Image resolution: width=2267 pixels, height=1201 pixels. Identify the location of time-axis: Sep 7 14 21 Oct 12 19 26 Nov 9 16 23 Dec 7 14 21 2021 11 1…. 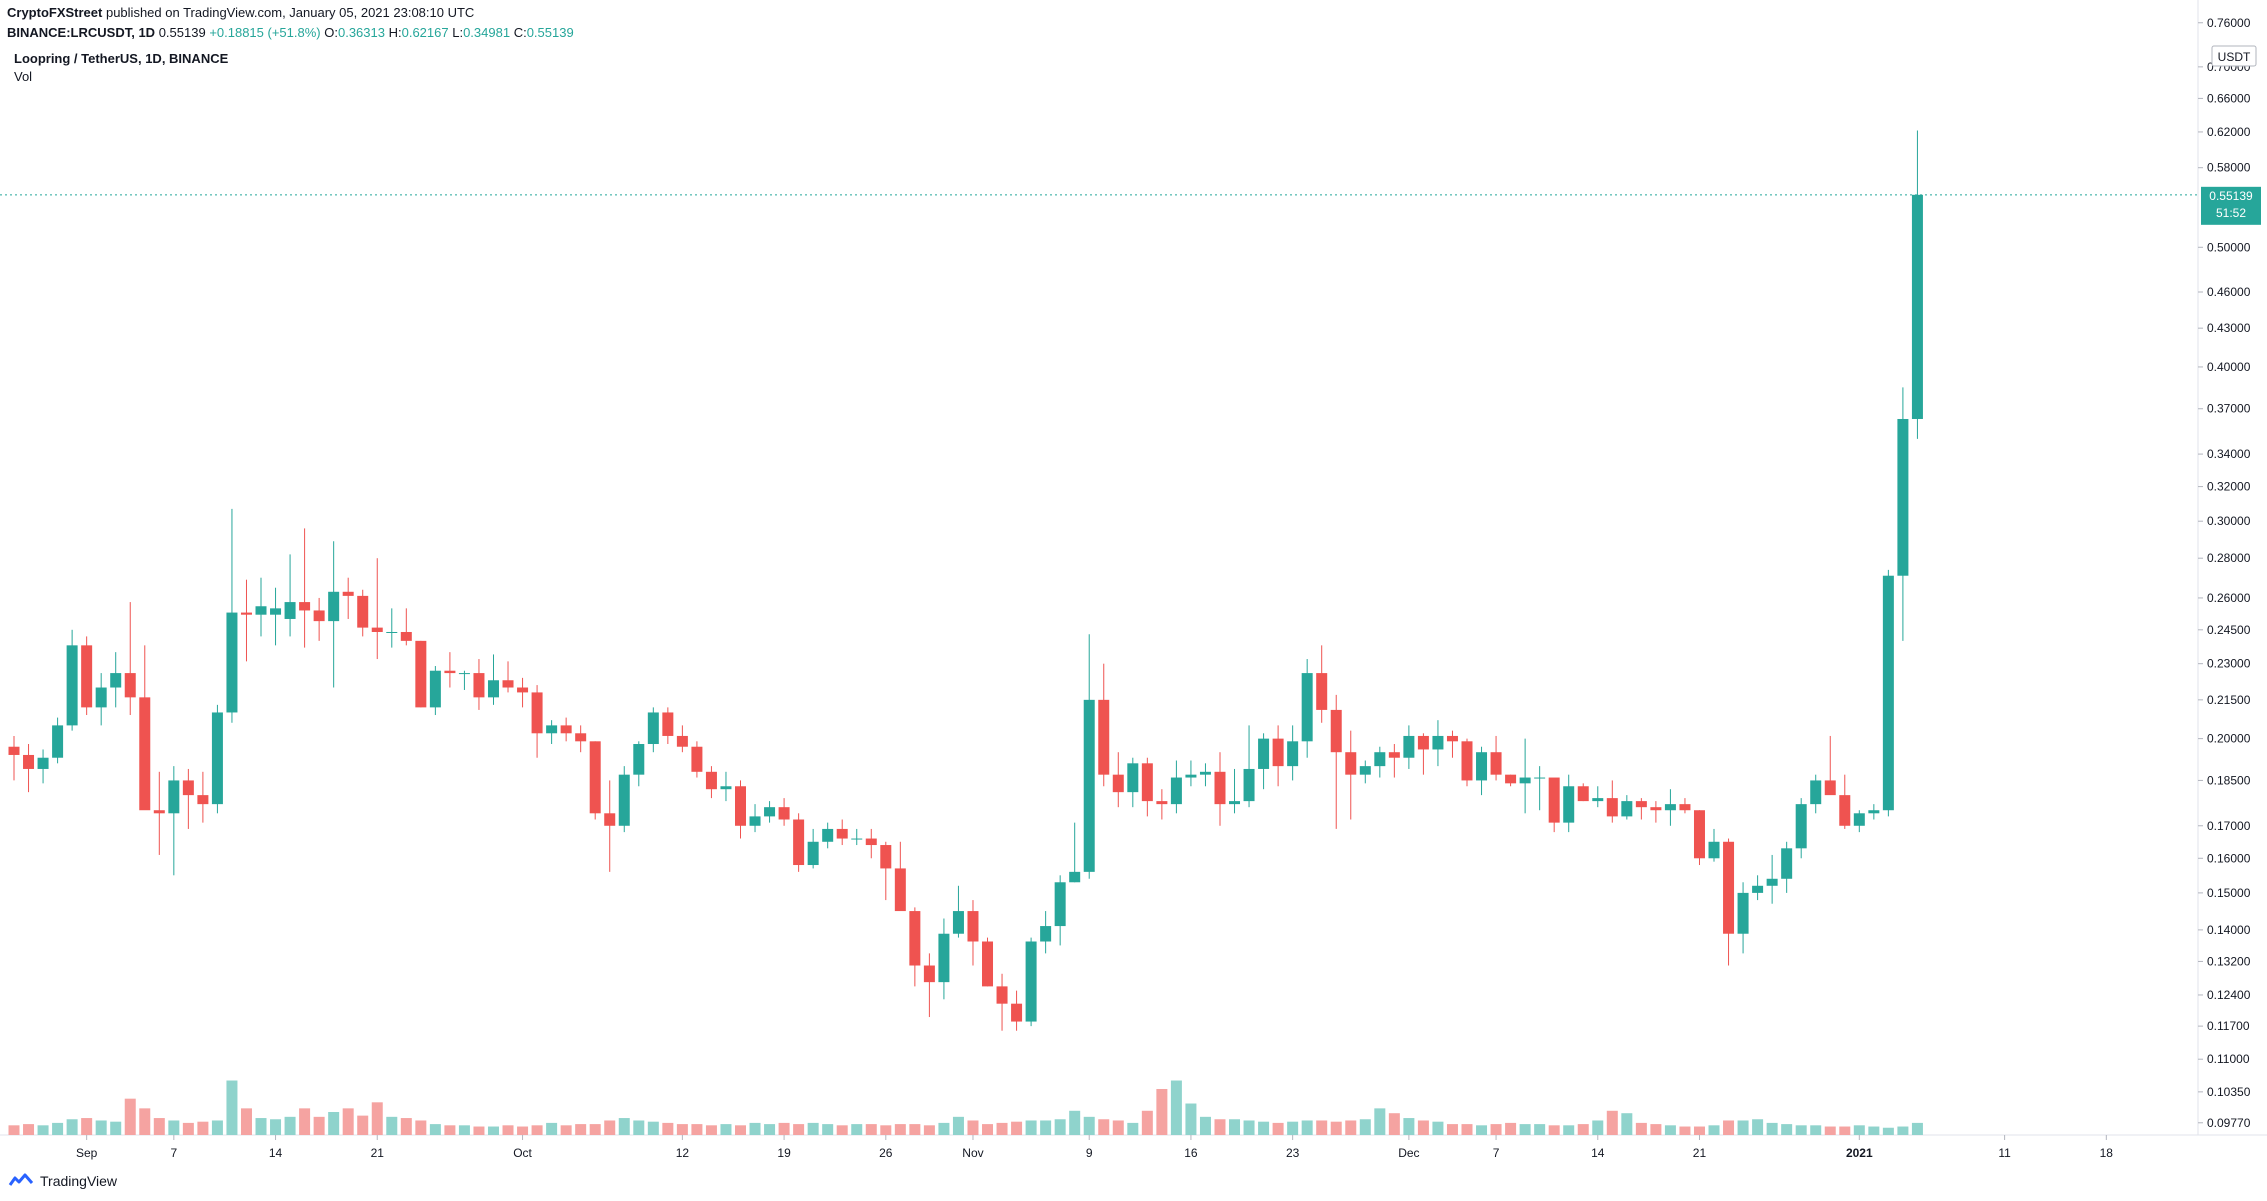
(1094, 1147).